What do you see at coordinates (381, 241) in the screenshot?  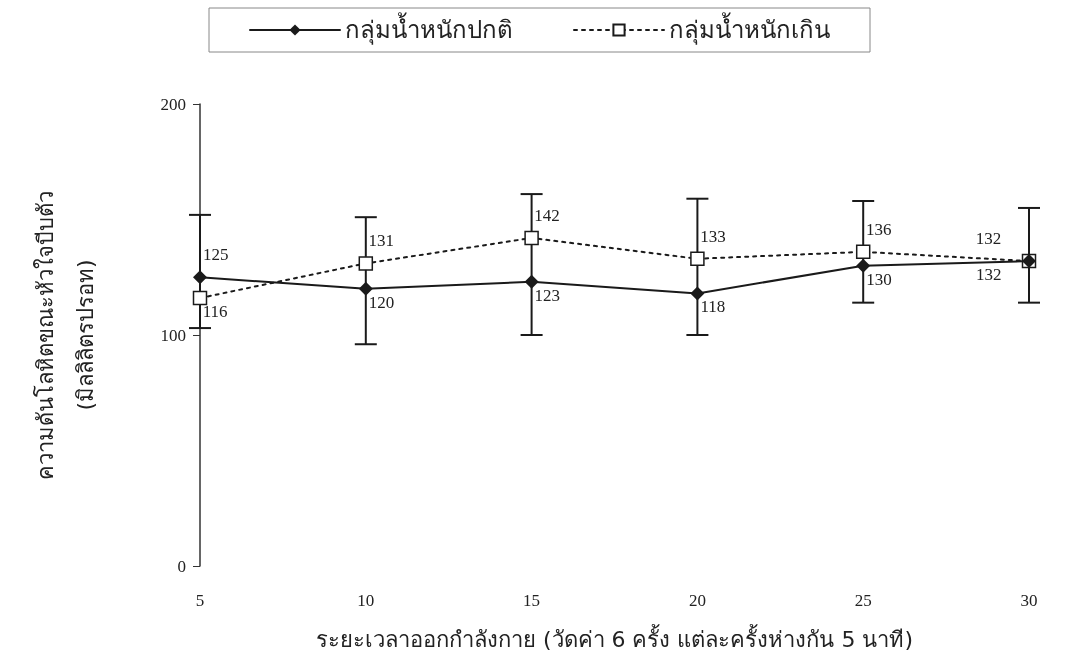 I see `data-label: 131` at bounding box center [381, 241].